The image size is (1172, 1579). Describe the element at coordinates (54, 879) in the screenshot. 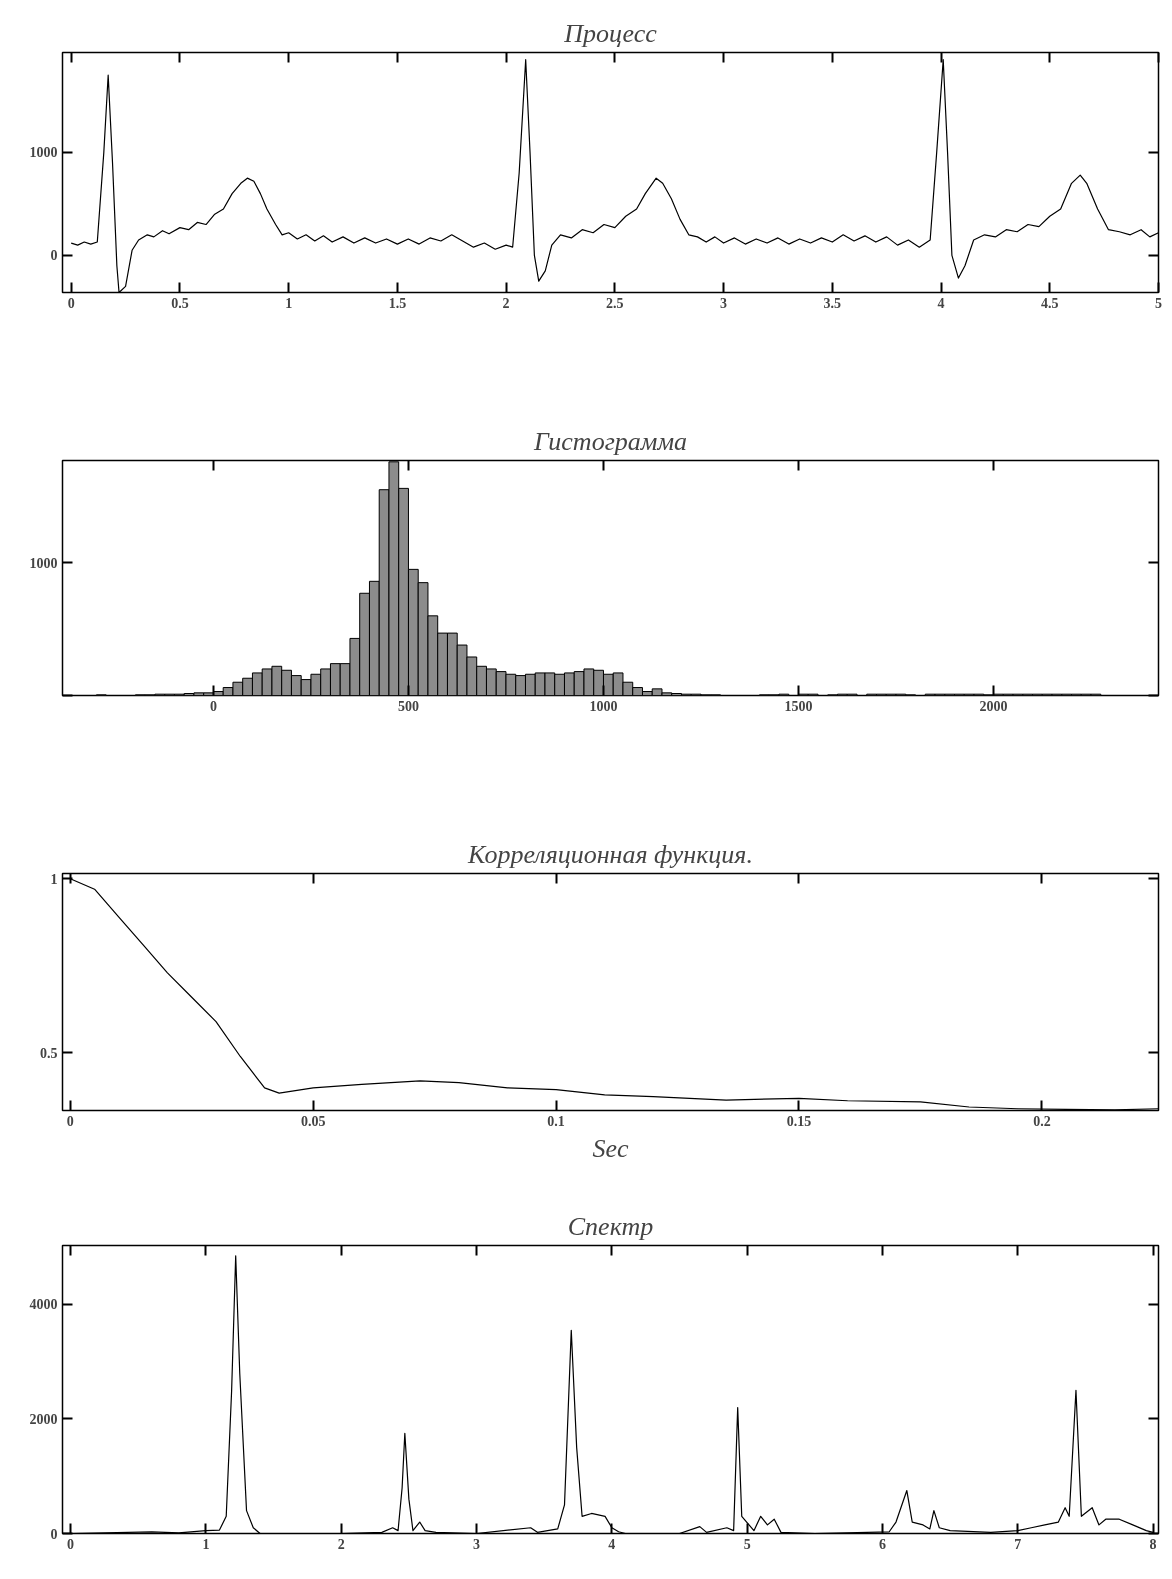

I see `y-tick-label: 1` at that location.